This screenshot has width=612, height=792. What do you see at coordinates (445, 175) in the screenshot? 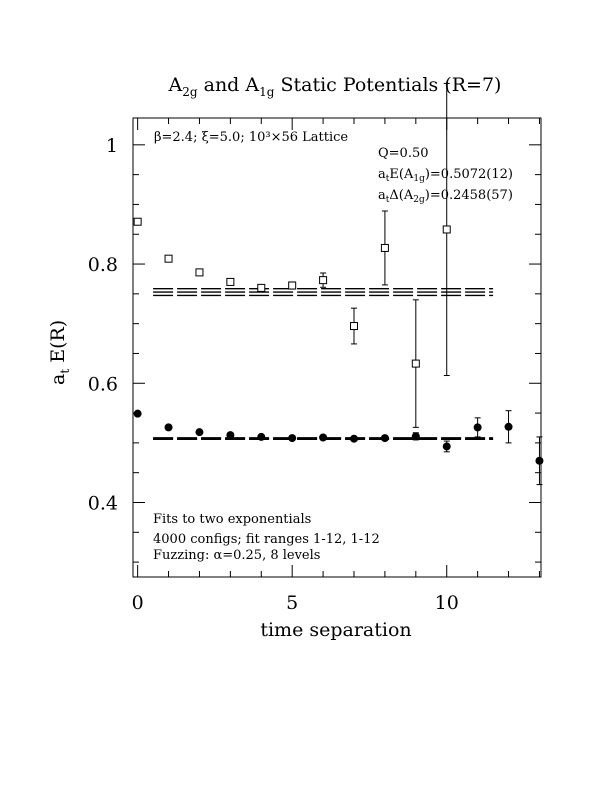
I see `annotation-e-a1g: atE(A1g)=0.5072(12)` at bounding box center [445, 175].